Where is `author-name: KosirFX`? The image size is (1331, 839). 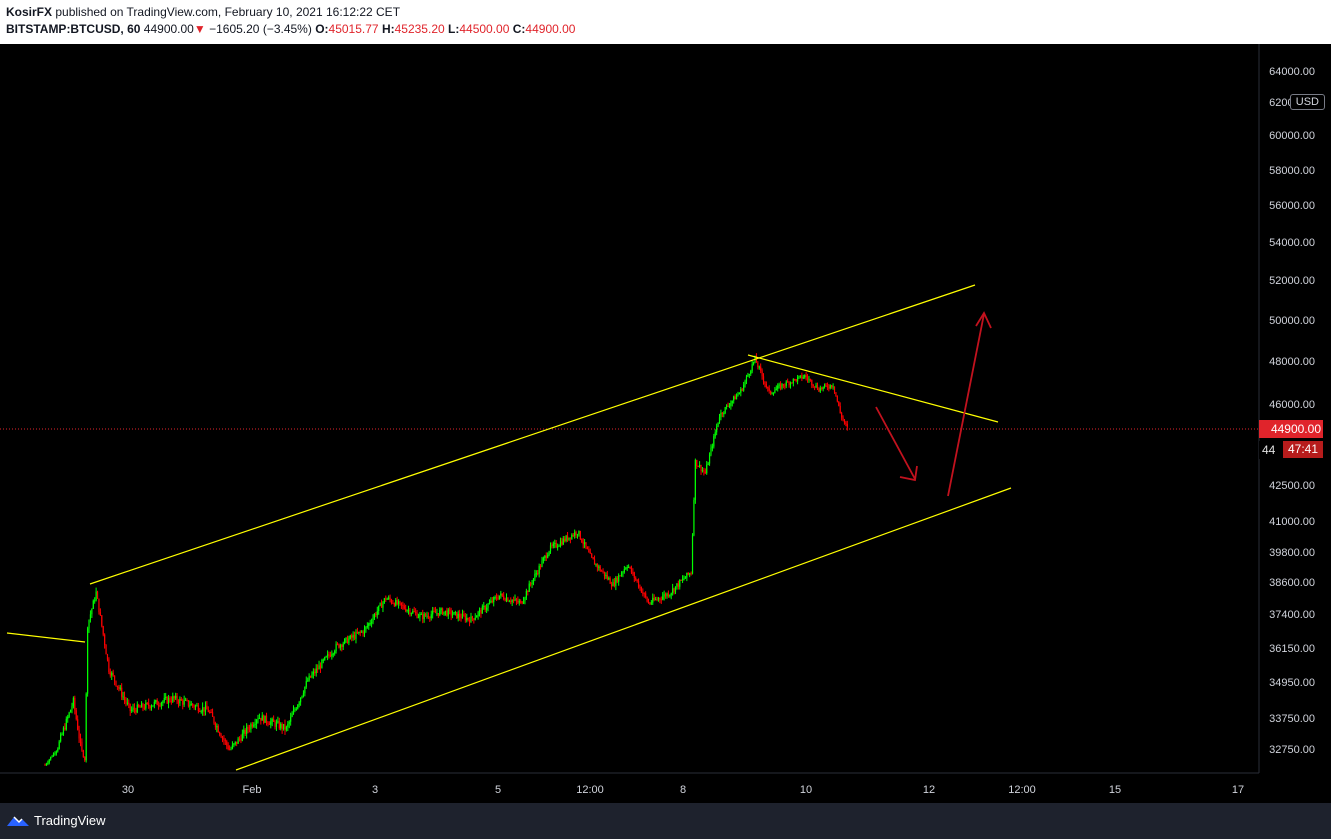 author-name: KosirFX is located at coordinates (29, 12).